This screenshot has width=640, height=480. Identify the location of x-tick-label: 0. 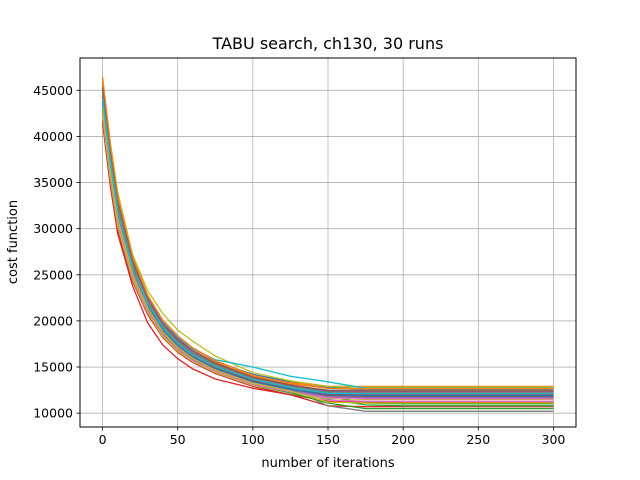
(103, 439).